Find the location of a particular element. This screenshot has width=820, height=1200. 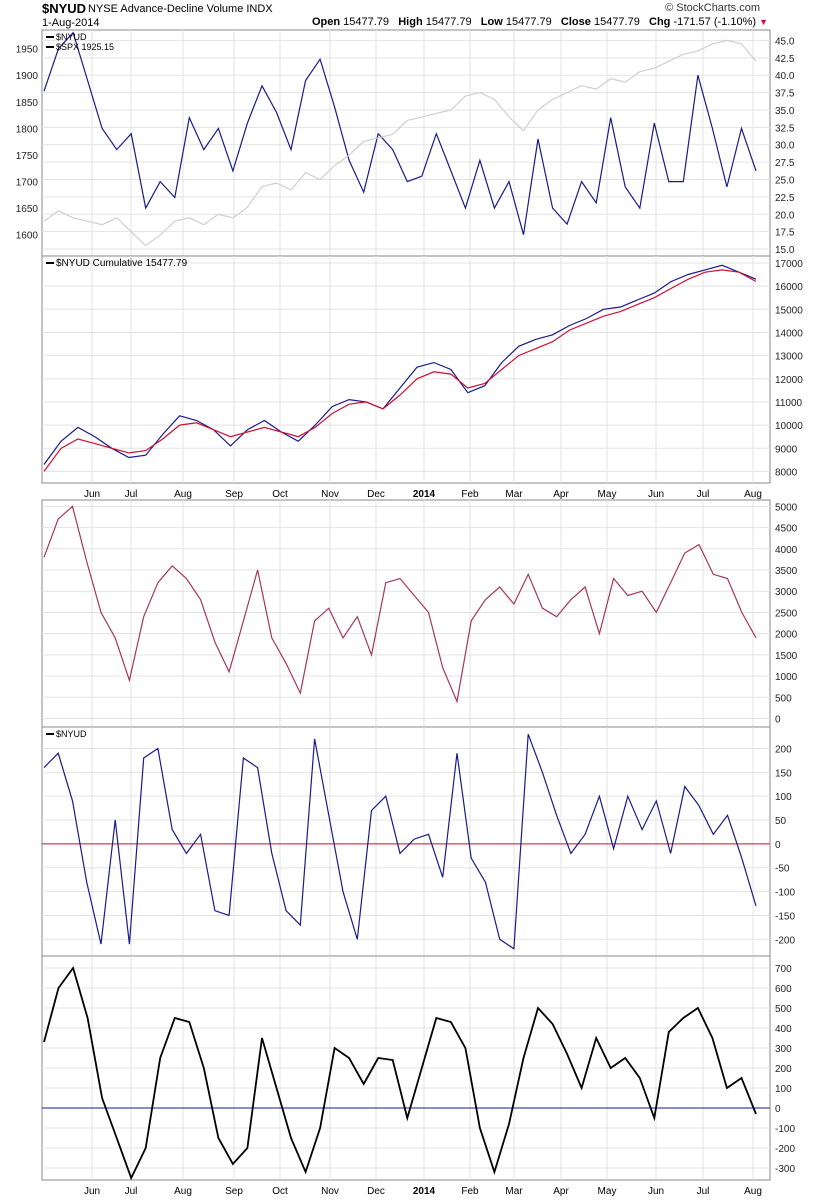

legend-entry: $SPX 1925.15 is located at coordinates (85, 47).